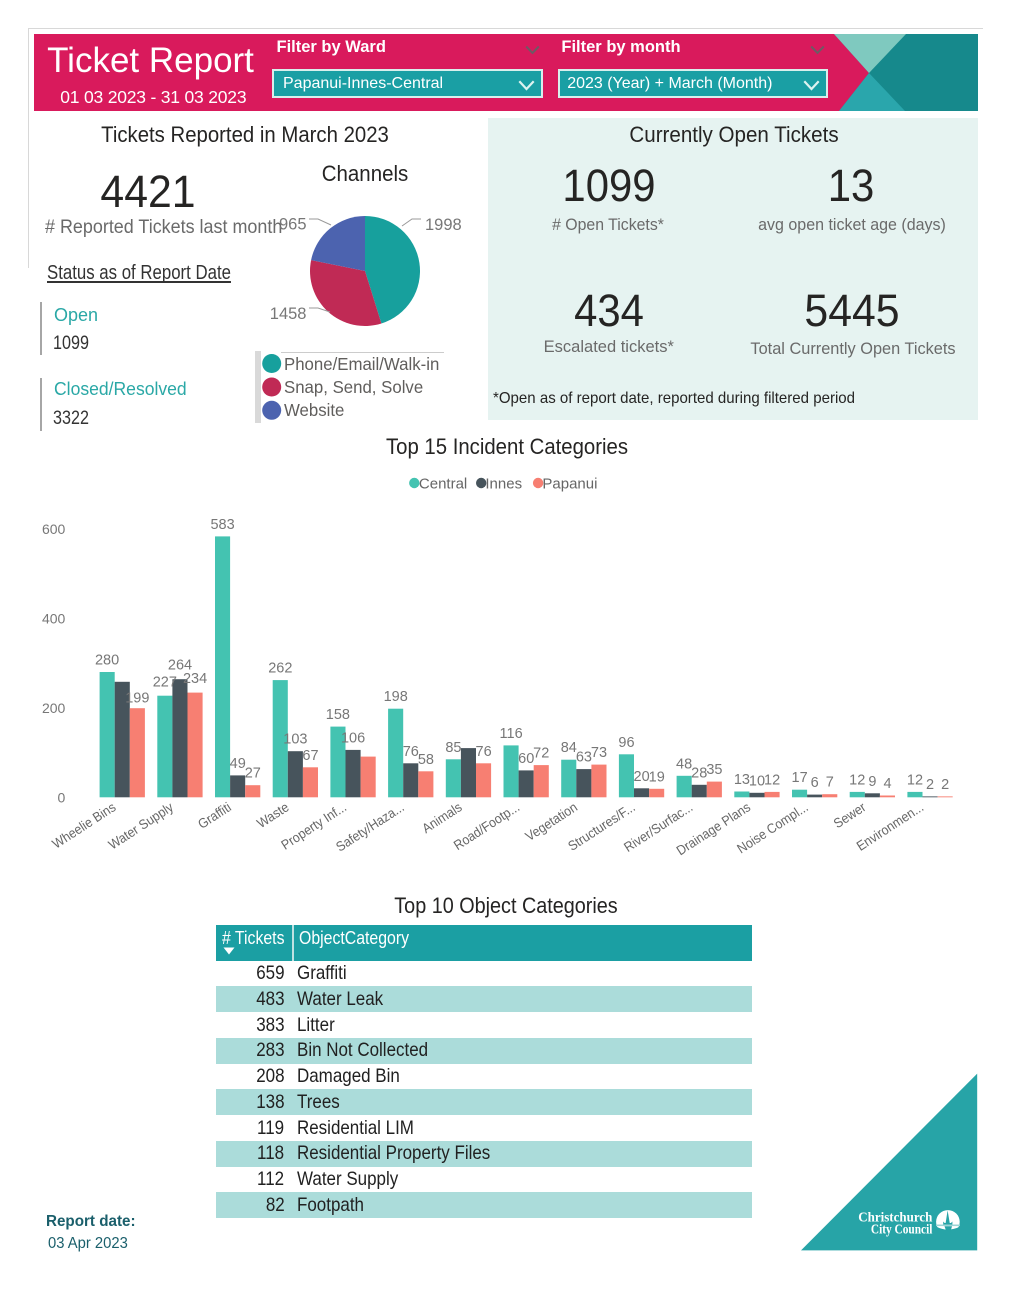 The height and width of the screenshot is (1293, 1012). What do you see at coordinates (253, 774) in the screenshot?
I see `svg-text: 27` at bounding box center [253, 774].